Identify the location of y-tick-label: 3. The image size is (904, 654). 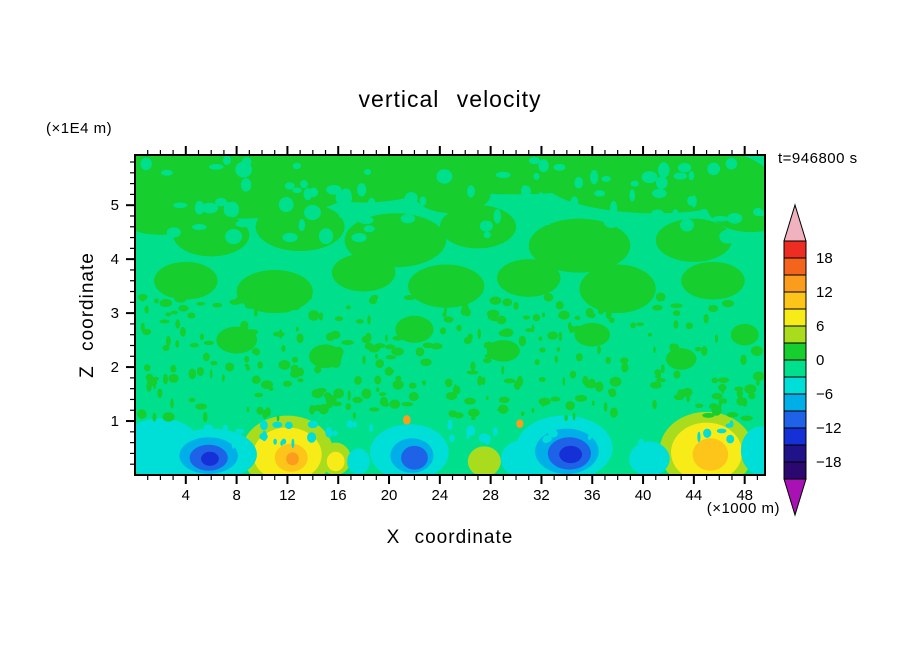
(115, 313).